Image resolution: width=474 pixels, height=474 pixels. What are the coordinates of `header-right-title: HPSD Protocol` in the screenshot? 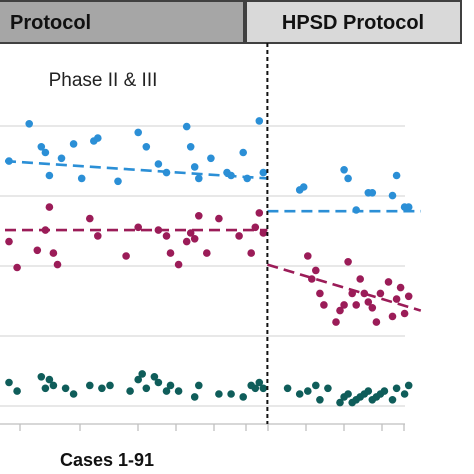 It's located at (353, 23).